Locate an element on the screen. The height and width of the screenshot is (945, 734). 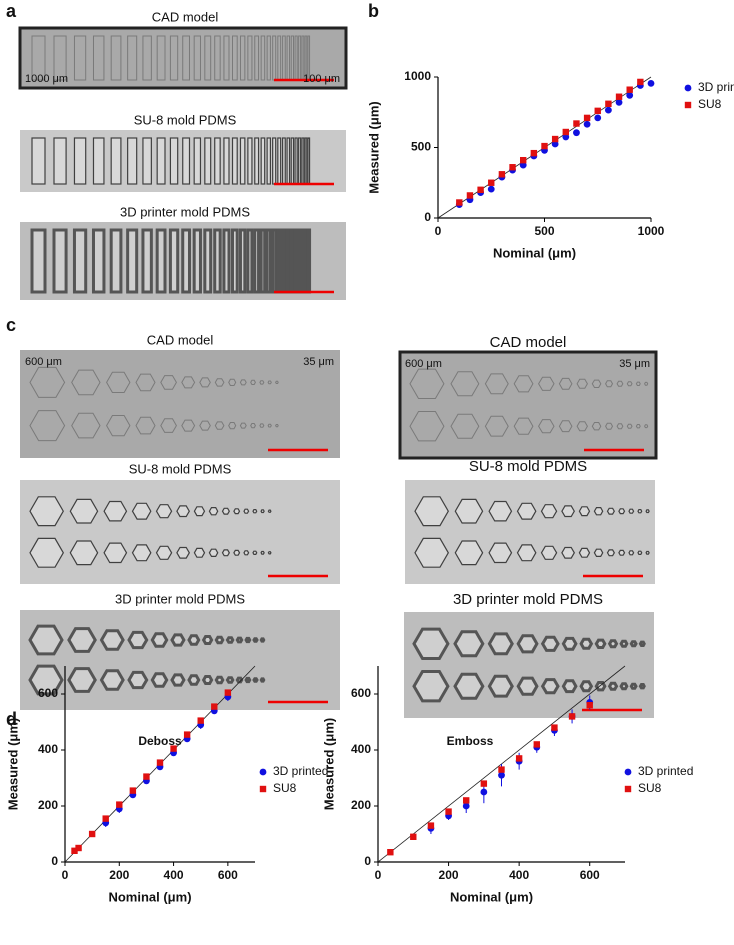
y-tick-label: 600 is located at coordinates (361, 693).